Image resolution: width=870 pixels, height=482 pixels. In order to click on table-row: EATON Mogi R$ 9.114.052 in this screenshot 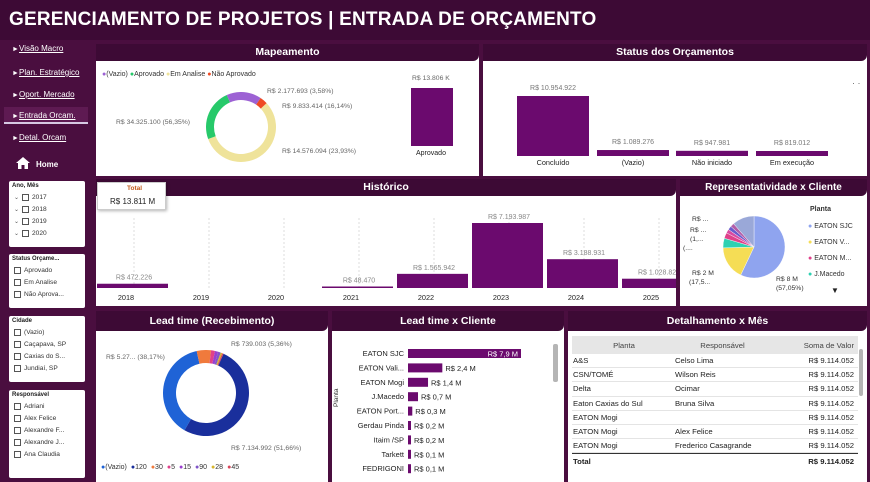, I will do `click(715, 418)`.